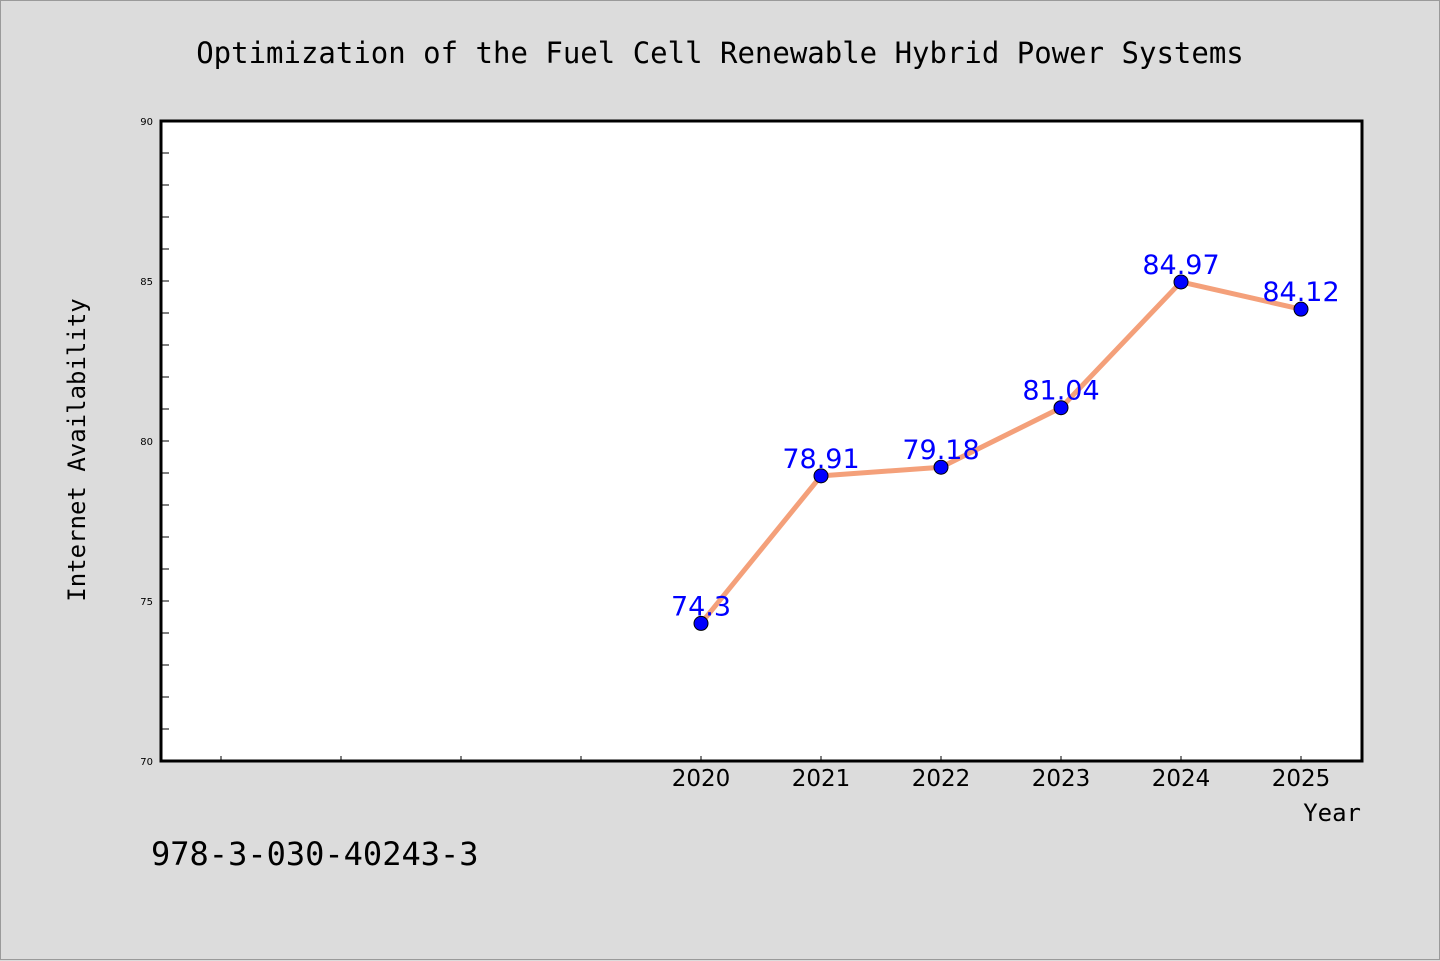 This screenshot has height=961, width=1440. I want to click on y-axis: 70 75 80 85 90, so click(154, 442).